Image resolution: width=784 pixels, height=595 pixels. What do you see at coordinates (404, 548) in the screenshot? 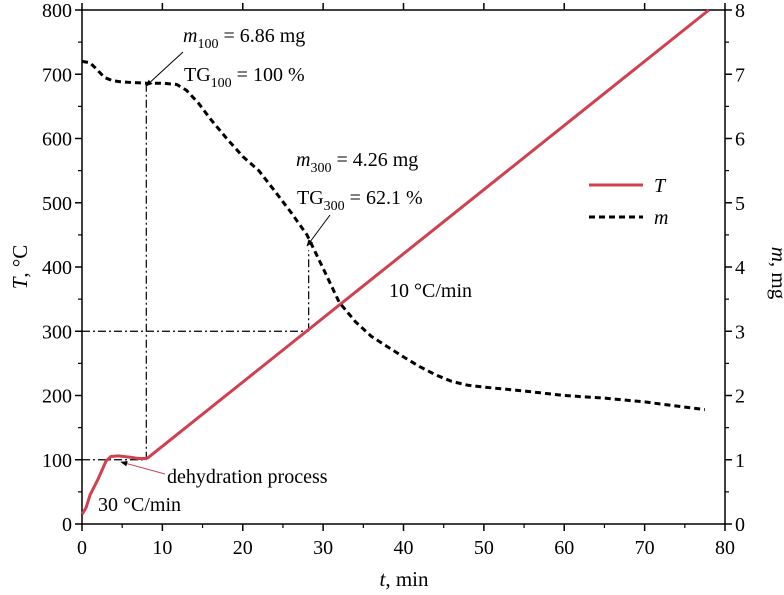
I see `x-tick-label: 40` at bounding box center [404, 548].